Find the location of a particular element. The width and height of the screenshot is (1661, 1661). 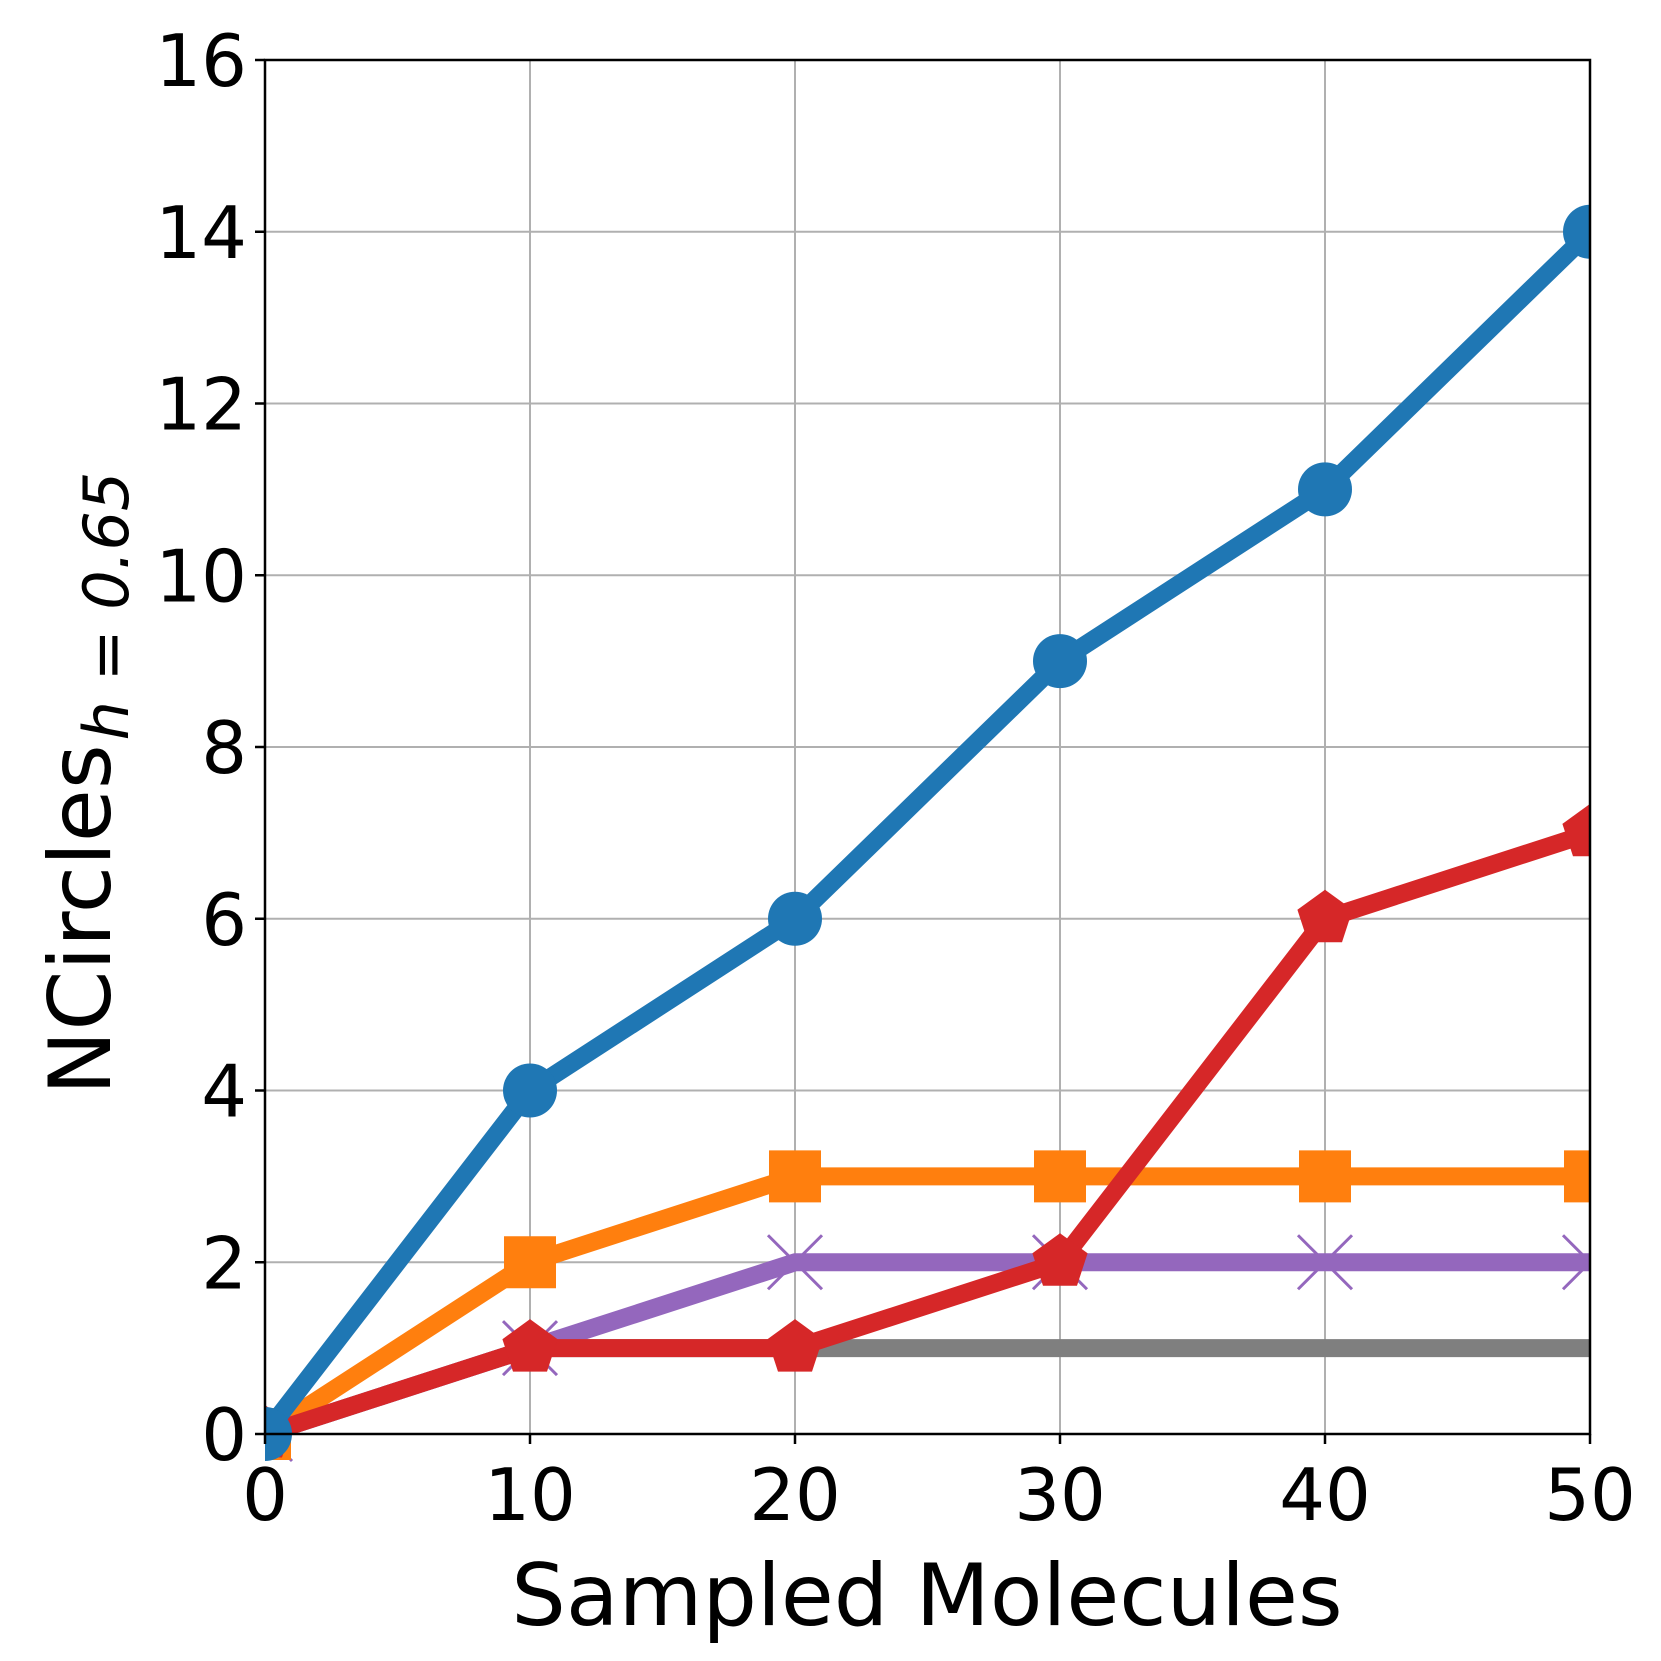

y-axis-label-main: NCircles is located at coordinates (81, 919).